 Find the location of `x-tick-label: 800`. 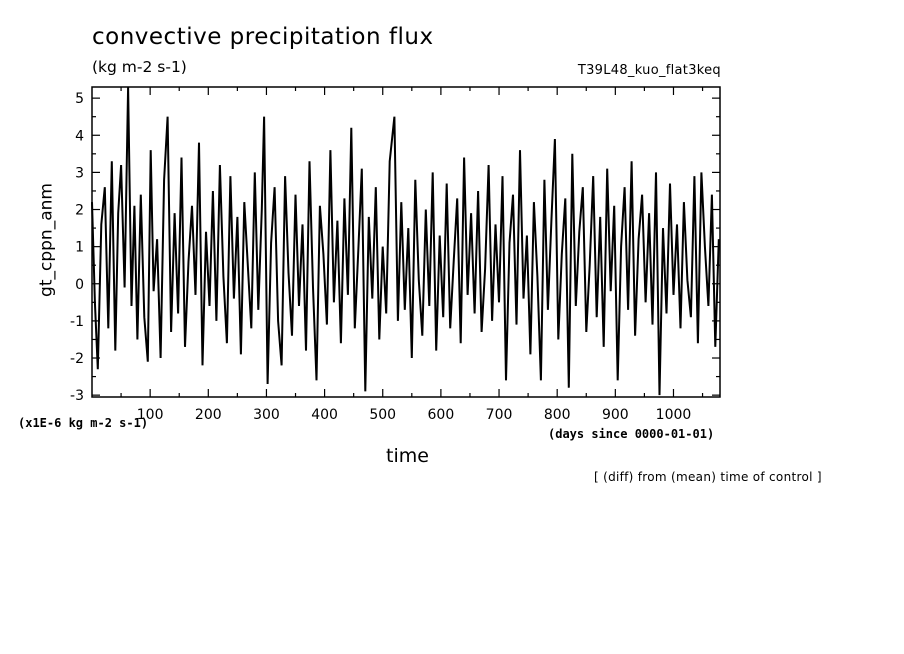

x-tick-label: 800 is located at coordinates (557, 415).